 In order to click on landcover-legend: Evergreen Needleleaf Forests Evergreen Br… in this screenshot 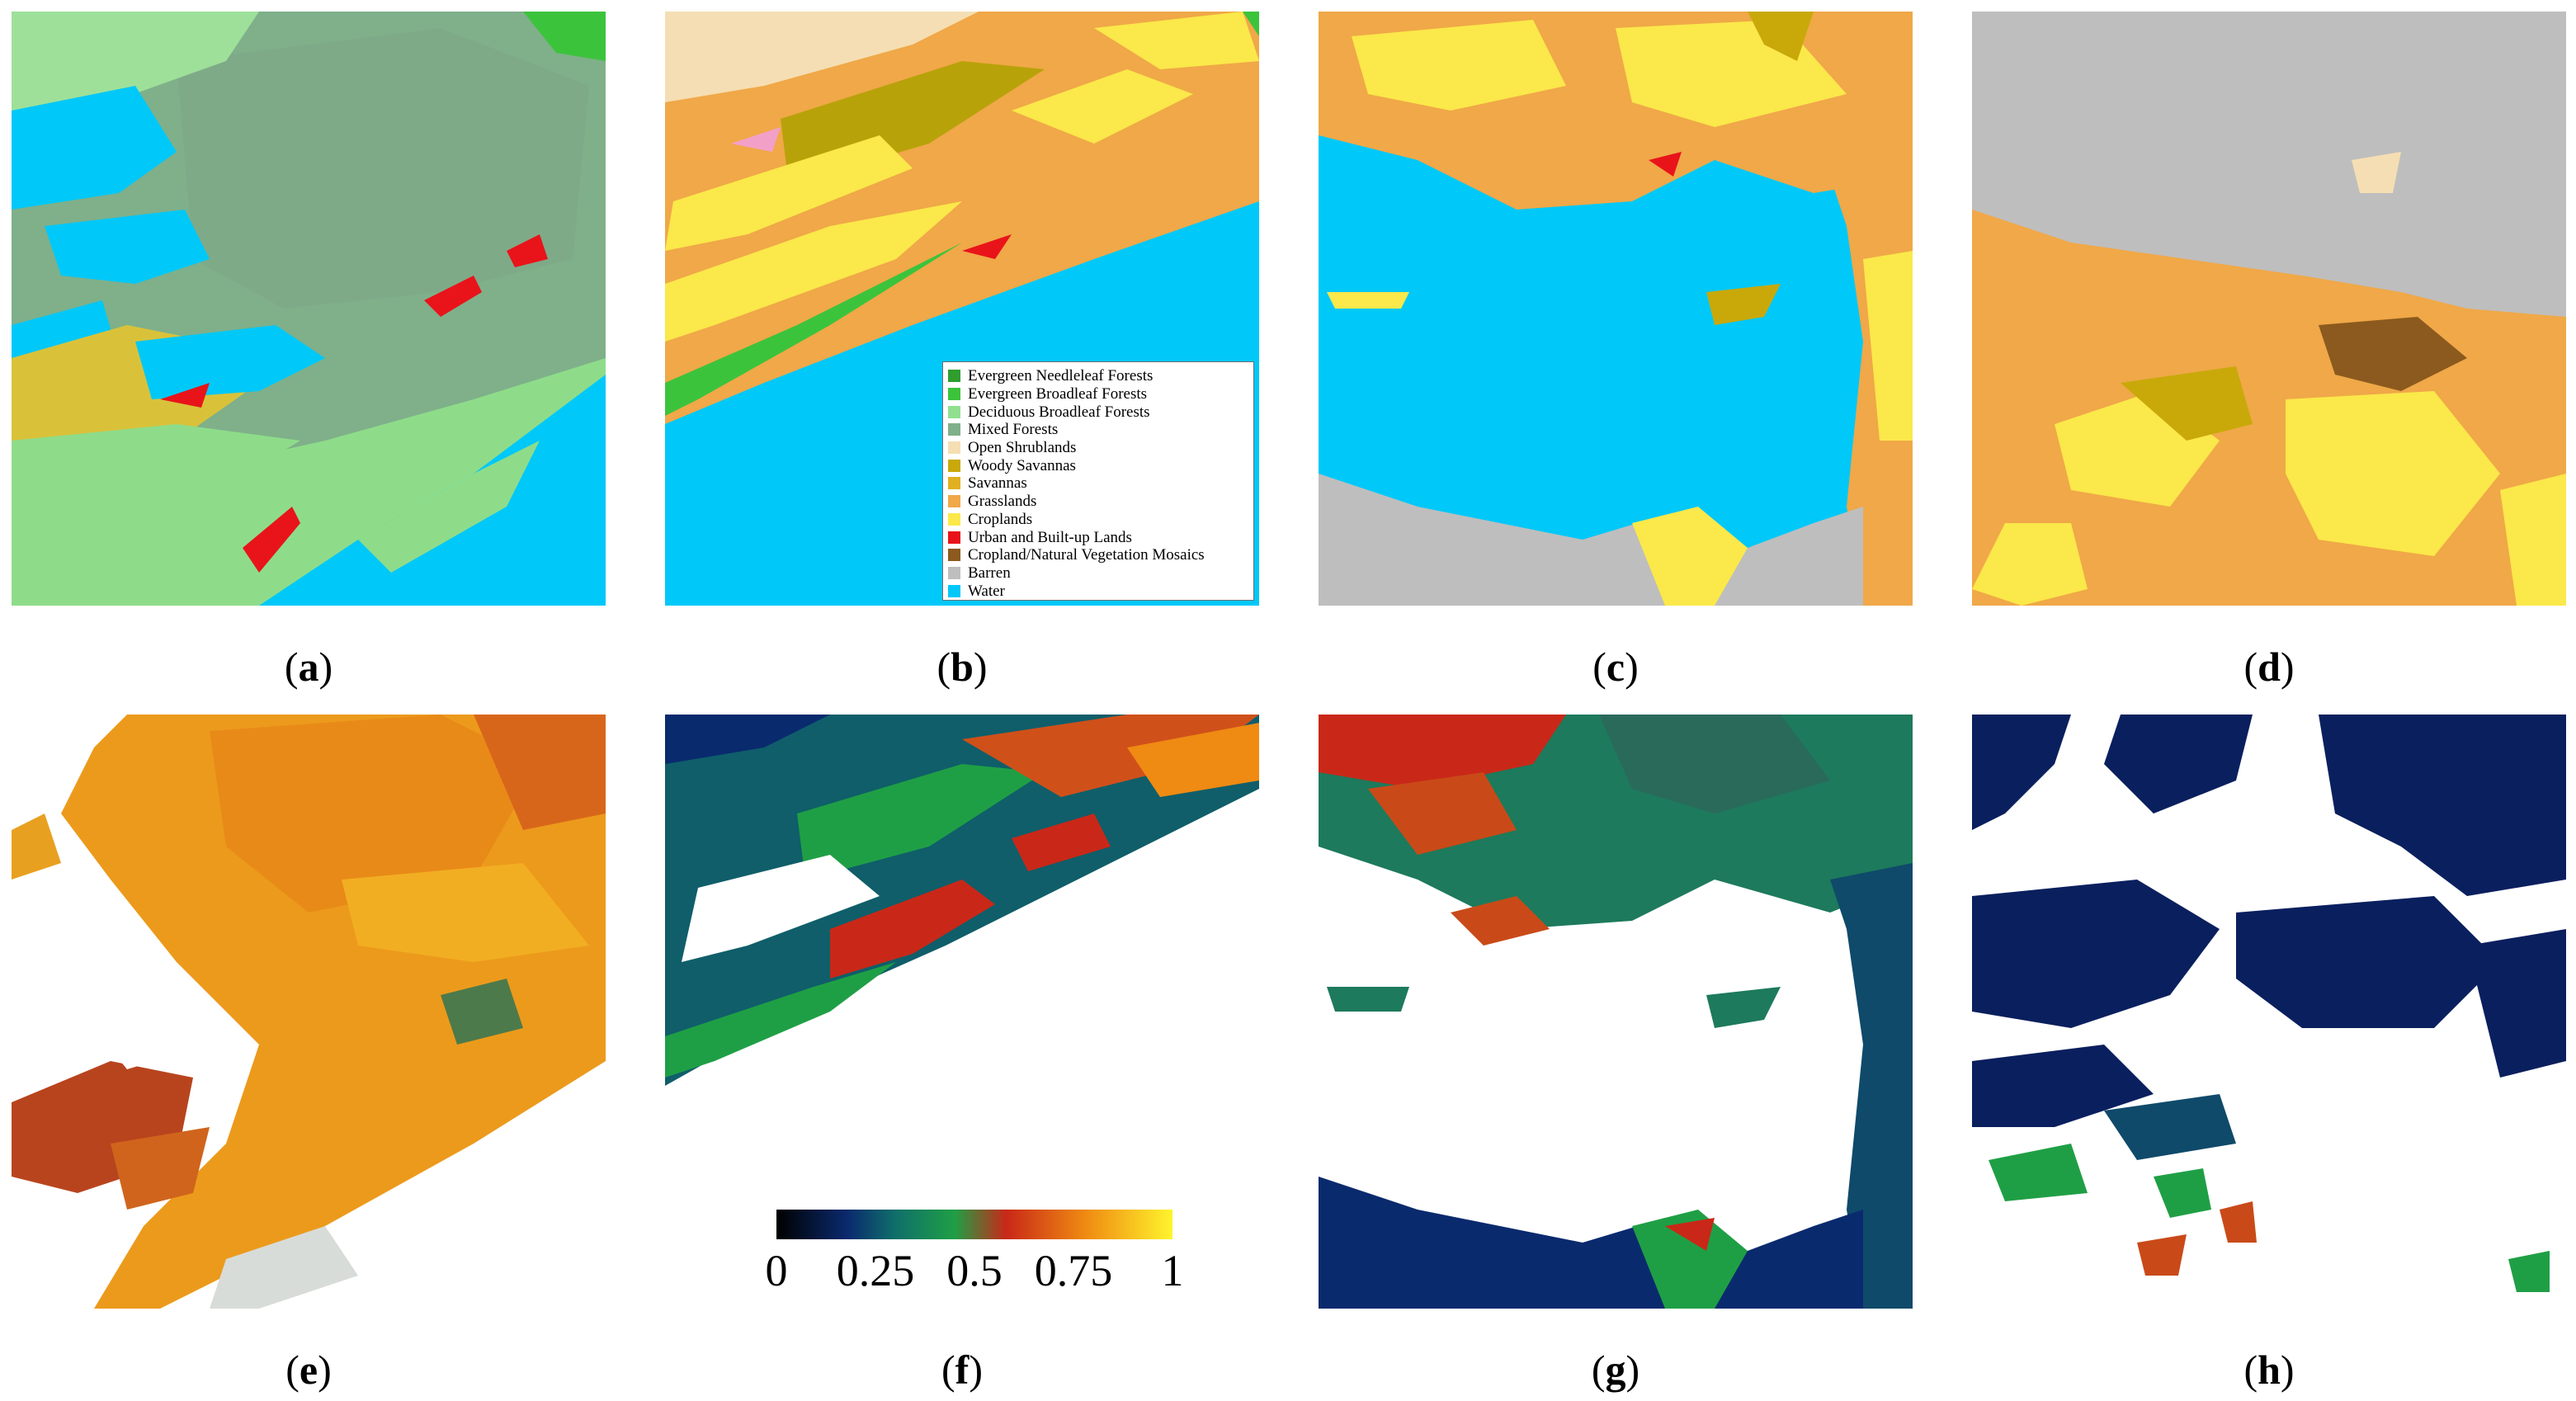, I will do `click(1098, 481)`.